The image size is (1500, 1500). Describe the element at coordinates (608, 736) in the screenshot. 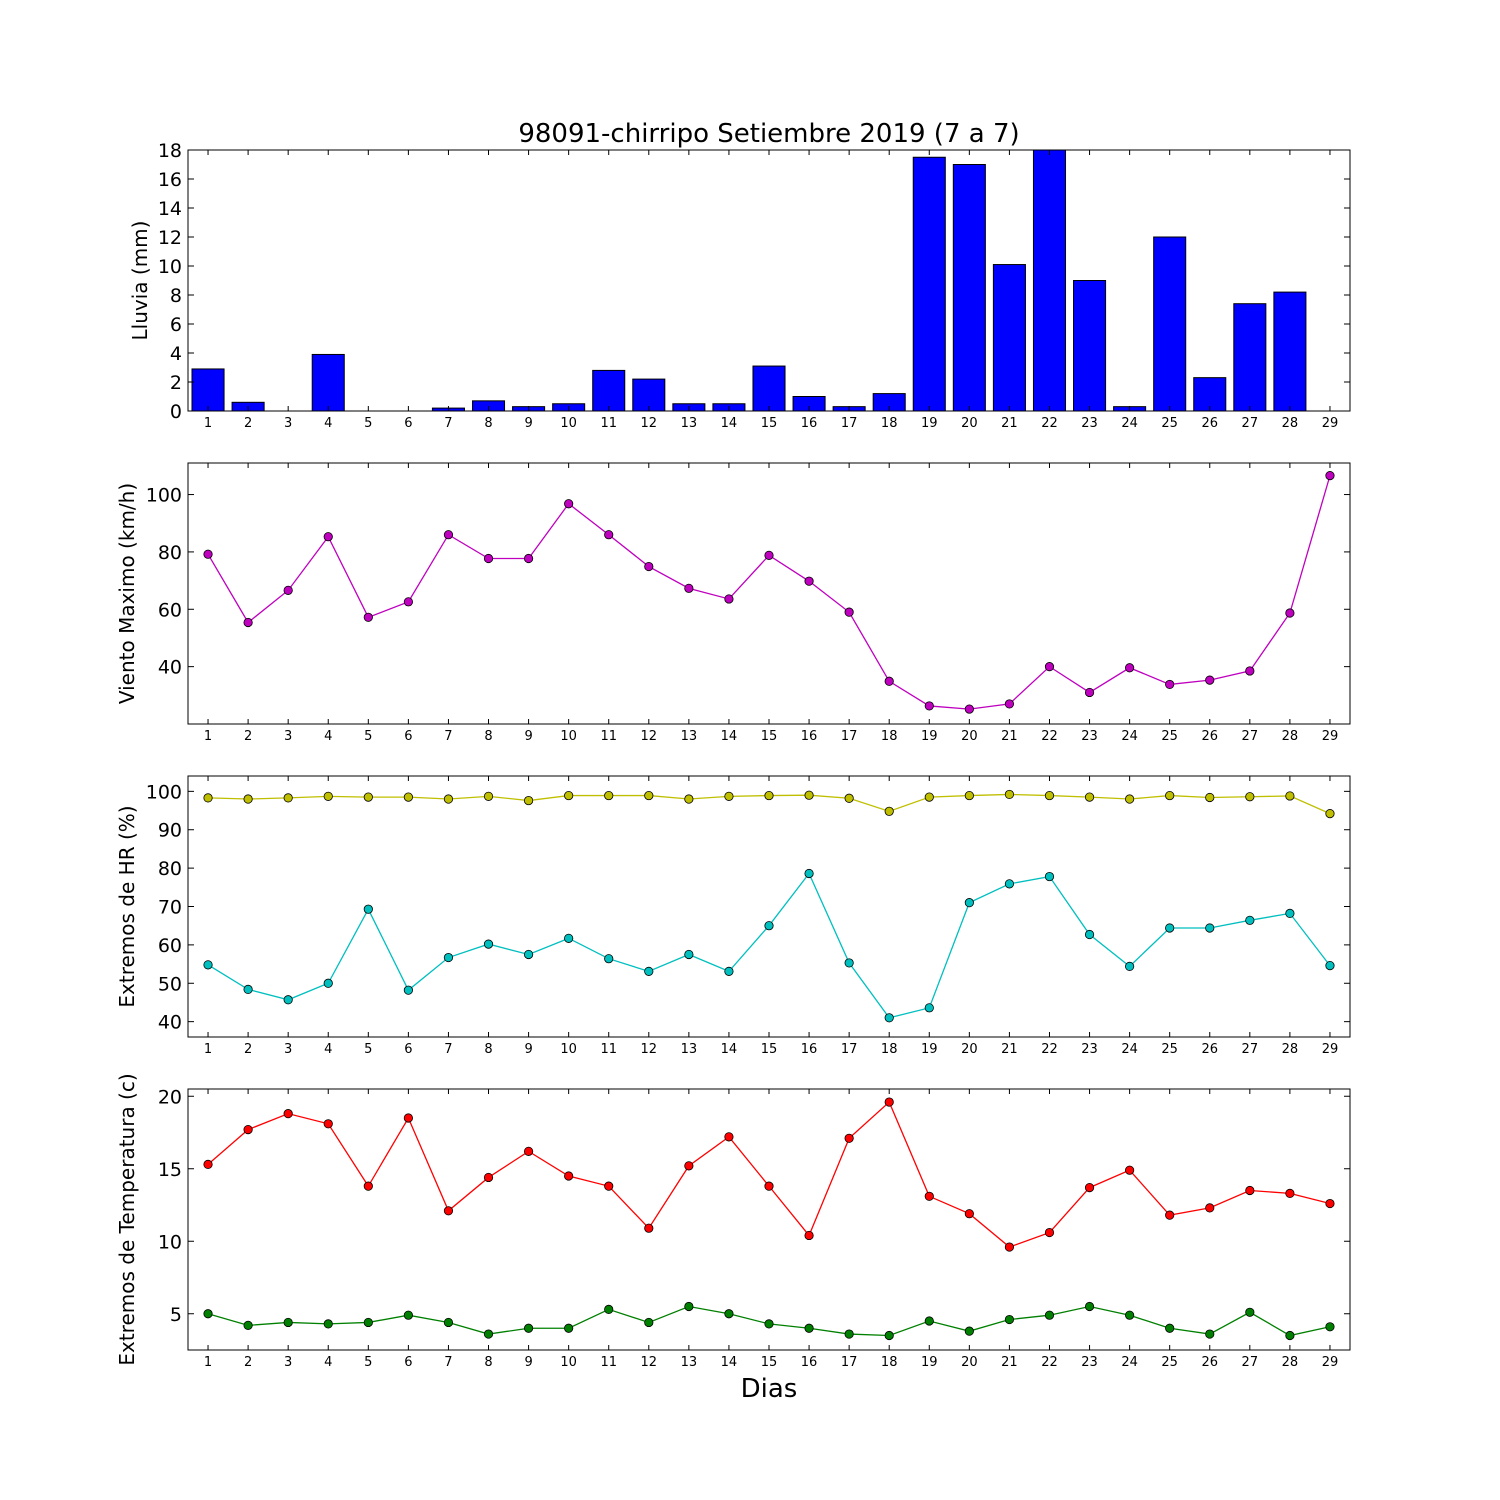

I see `x-tick-label: 11` at that location.